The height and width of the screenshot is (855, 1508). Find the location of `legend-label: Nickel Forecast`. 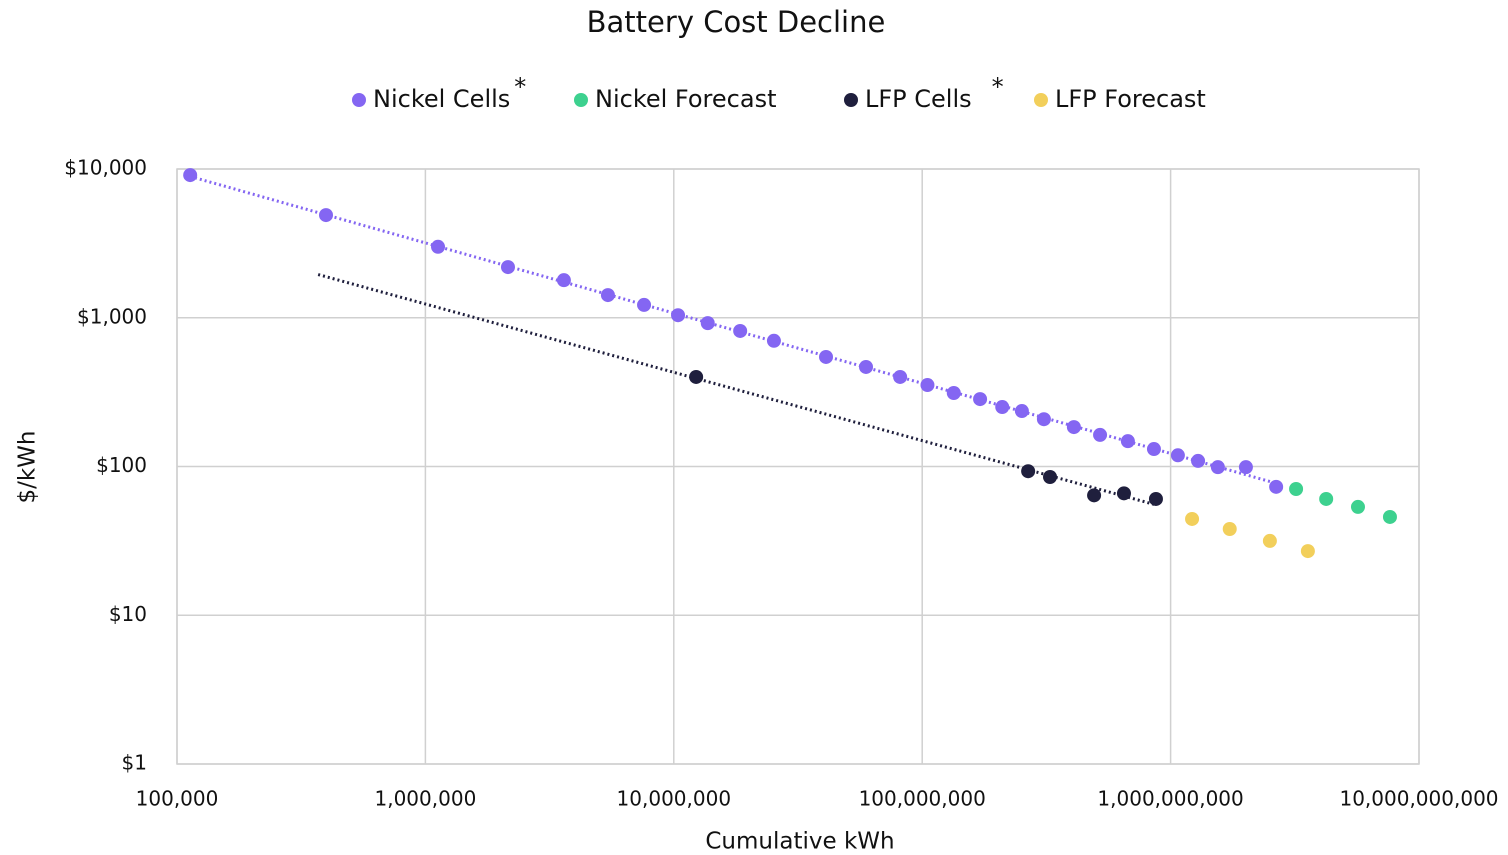

legend-label: Nickel Forecast is located at coordinates (685, 99).